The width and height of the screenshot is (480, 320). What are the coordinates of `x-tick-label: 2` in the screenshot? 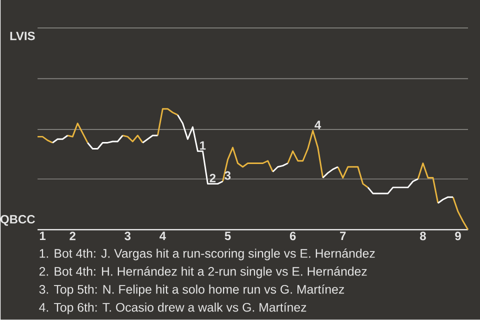 It's located at (73, 236).